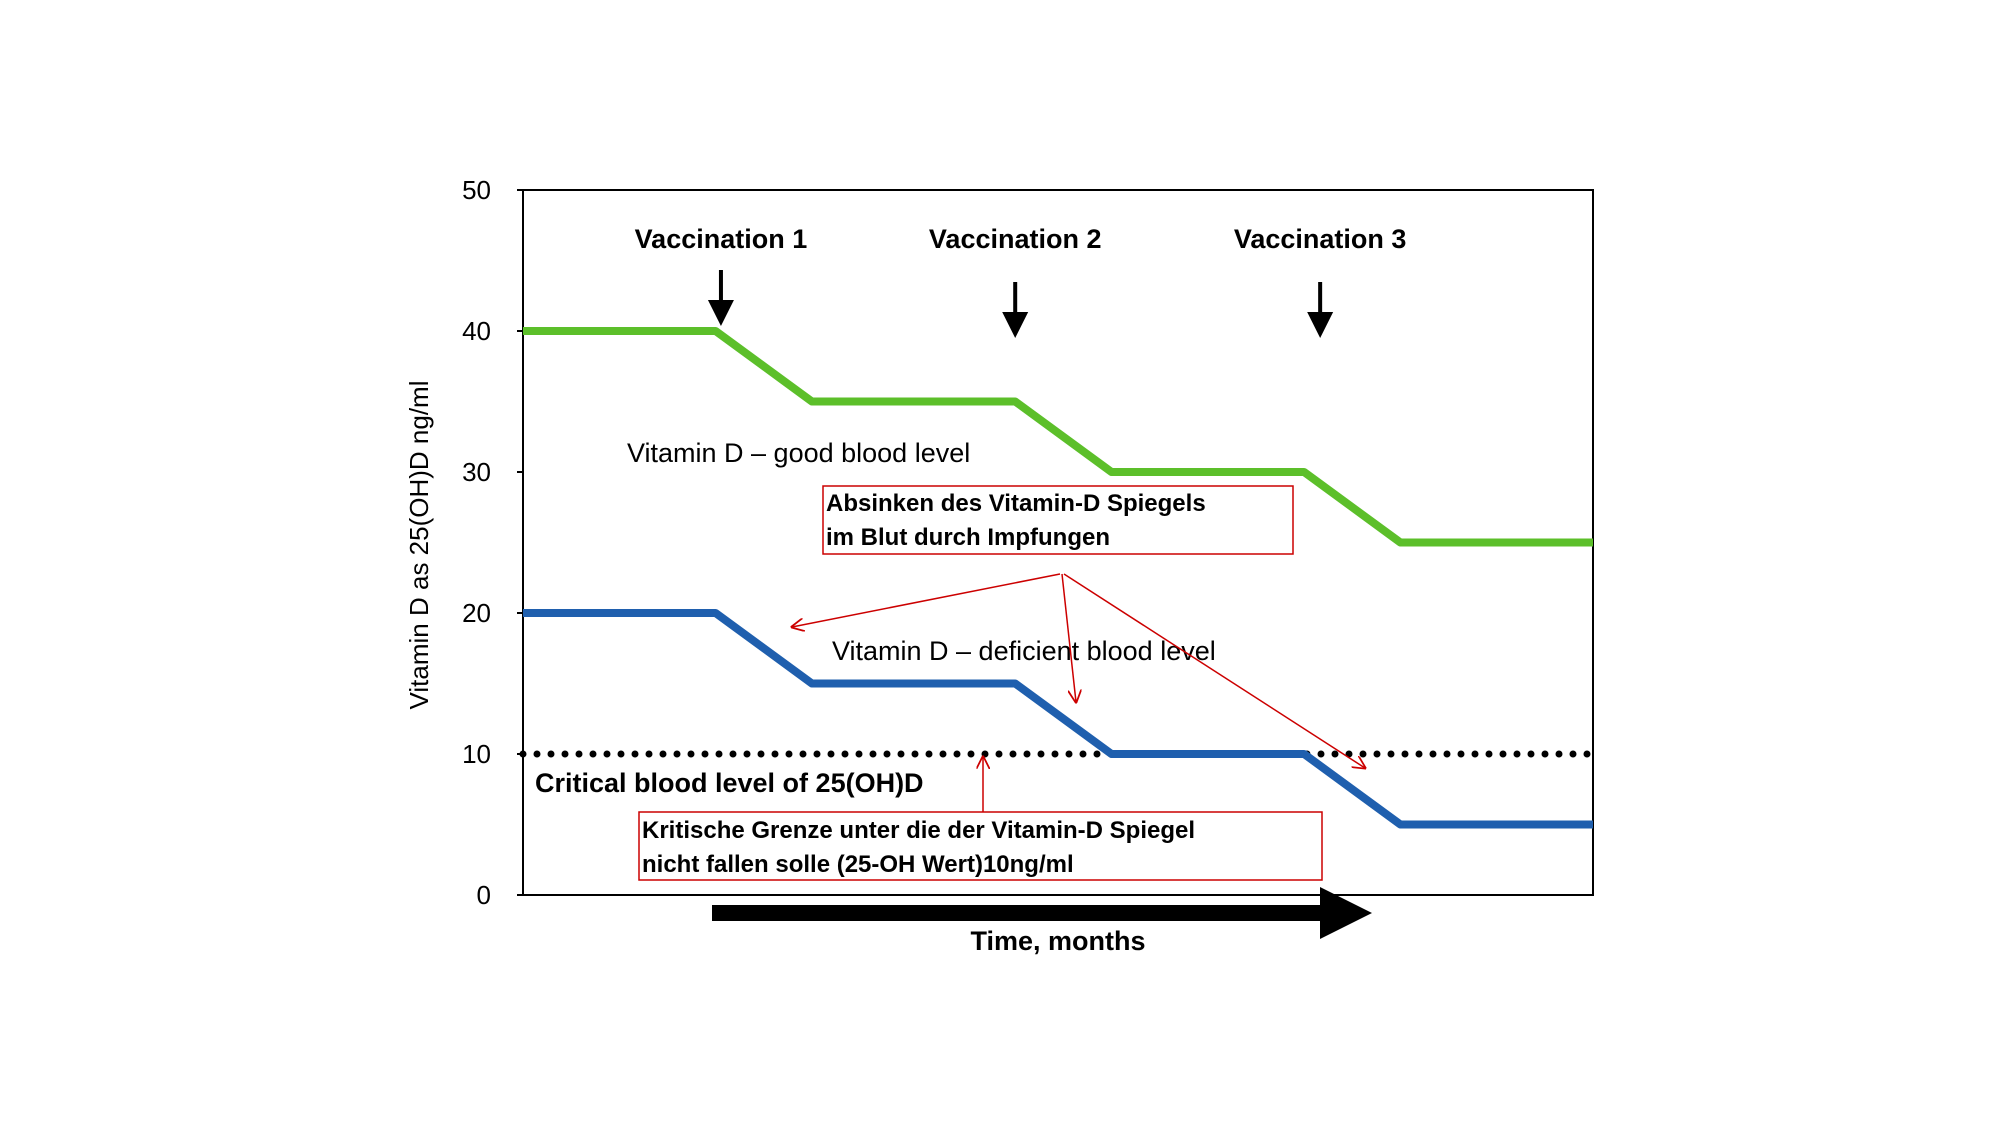 This screenshot has width=2000, height=1125. Describe the element at coordinates (1015, 239) in the screenshot. I see `vaccination-label: Vaccination 2` at that location.